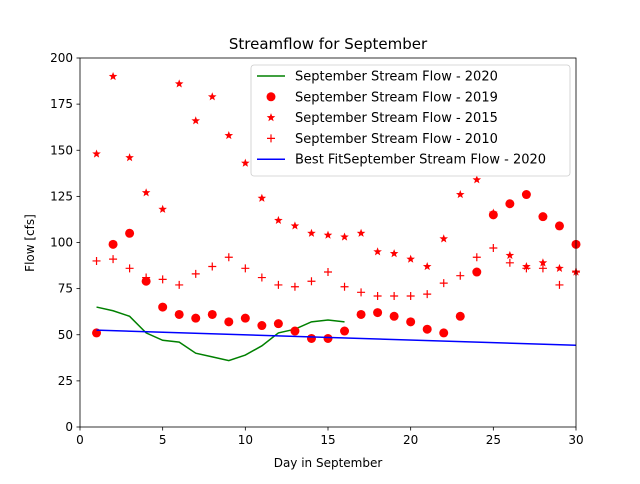  What do you see at coordinates (65, 289) in the screenshot?
I see `y-tick-label: 75` at bounding box center [65, 289].